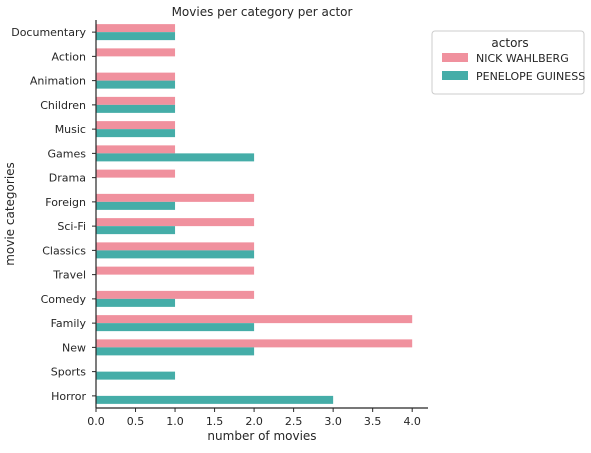  What do you see at coordinates (64, 299) in the screenshot?
I see `y-tick-label-comedy: Comedy` at bounding box center [64, 299].